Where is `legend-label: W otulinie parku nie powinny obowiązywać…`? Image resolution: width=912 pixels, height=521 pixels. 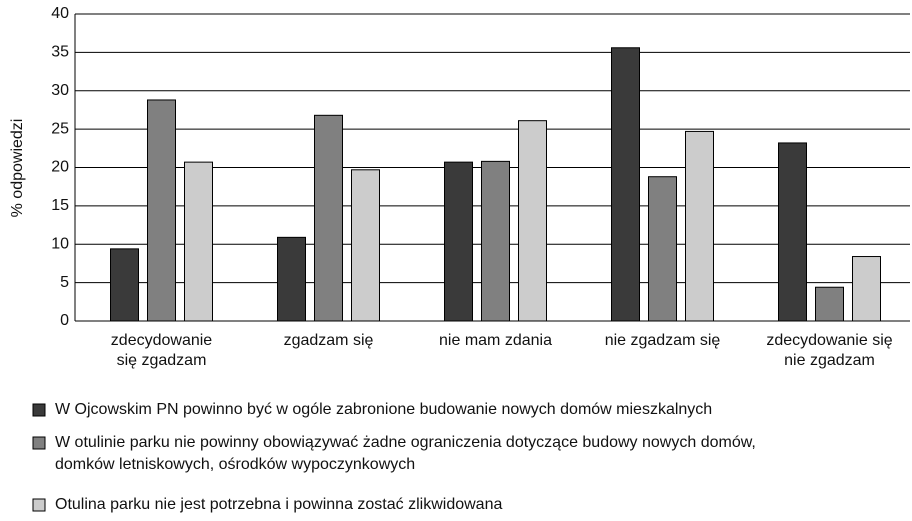
legend-label: W otulinie parku nie powinny obowiązywać… is located at coordinates (405, 453).